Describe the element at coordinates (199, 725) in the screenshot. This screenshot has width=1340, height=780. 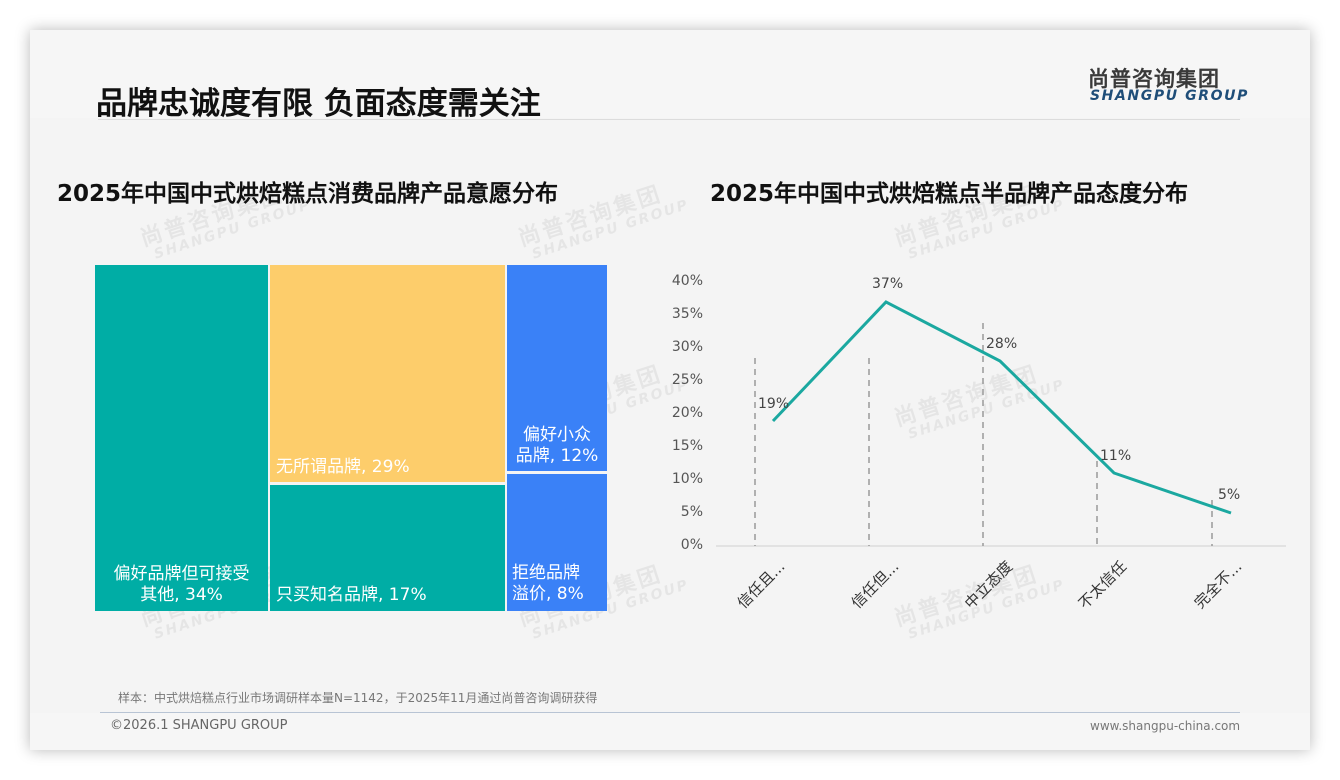
I see `copyright: ©2026.1 SHANGPU GROUP` at that location.